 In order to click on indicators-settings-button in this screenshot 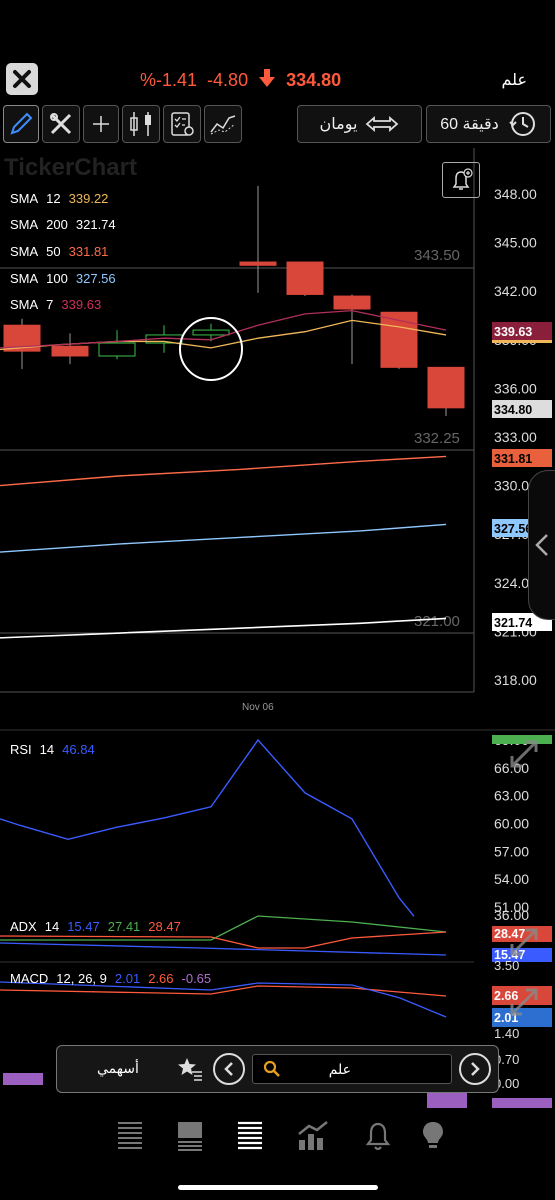, I will do `click(182, 124)`.